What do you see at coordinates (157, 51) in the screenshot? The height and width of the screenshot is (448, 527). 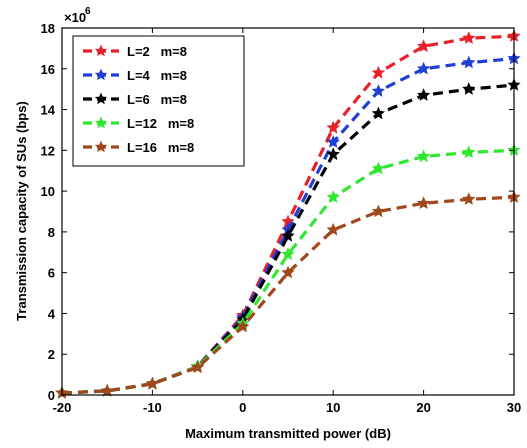 I see `legend-label: L=2 m=8` at bounding box center [157, 51].